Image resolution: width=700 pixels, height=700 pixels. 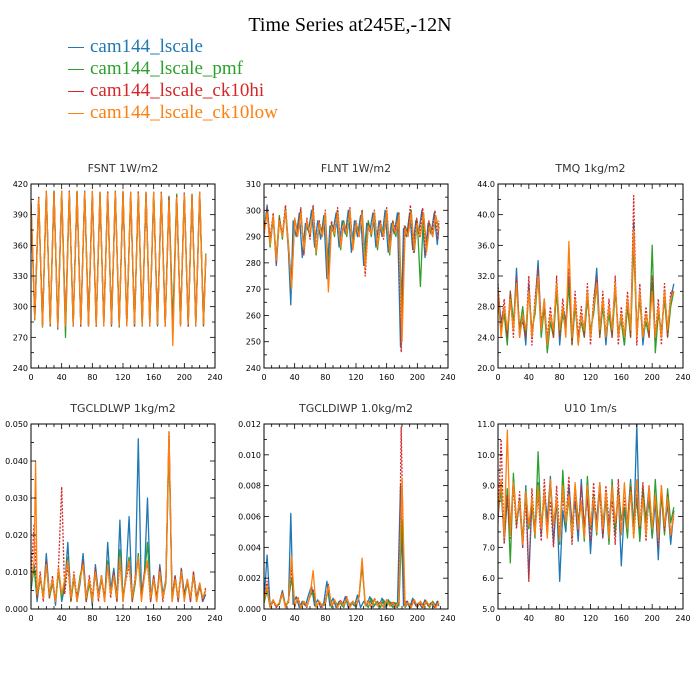 I want to click on legend-label: cam144_lscale_ck10low, so click(x=184, y=112).